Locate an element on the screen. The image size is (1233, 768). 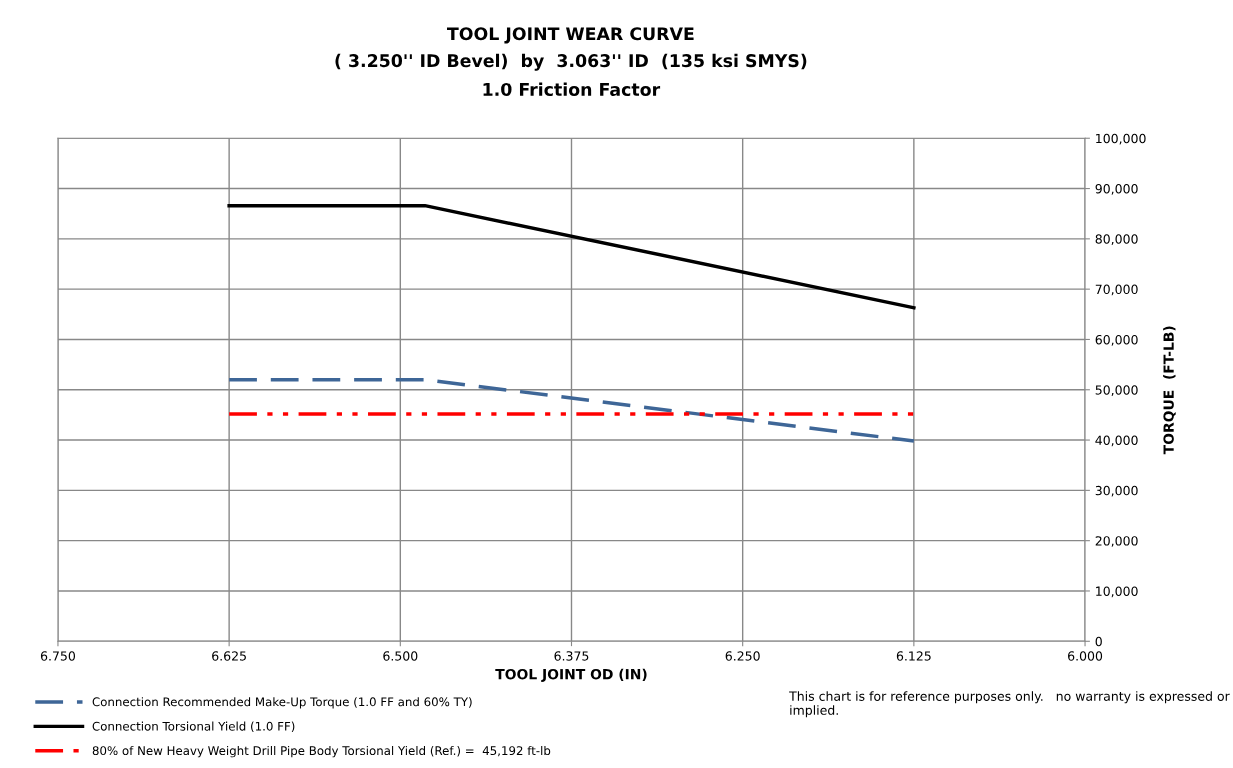
x-tick-label: 6.500 is located at coordinates (400, 656).